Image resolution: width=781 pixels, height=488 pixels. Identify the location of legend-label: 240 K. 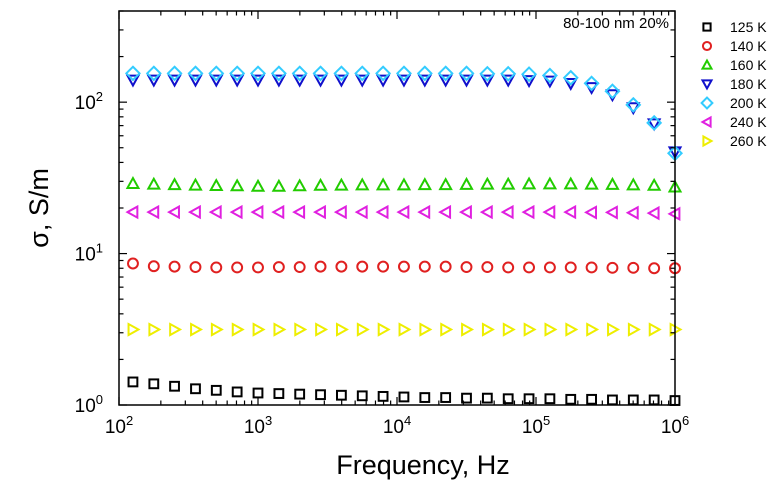
(748, 122).